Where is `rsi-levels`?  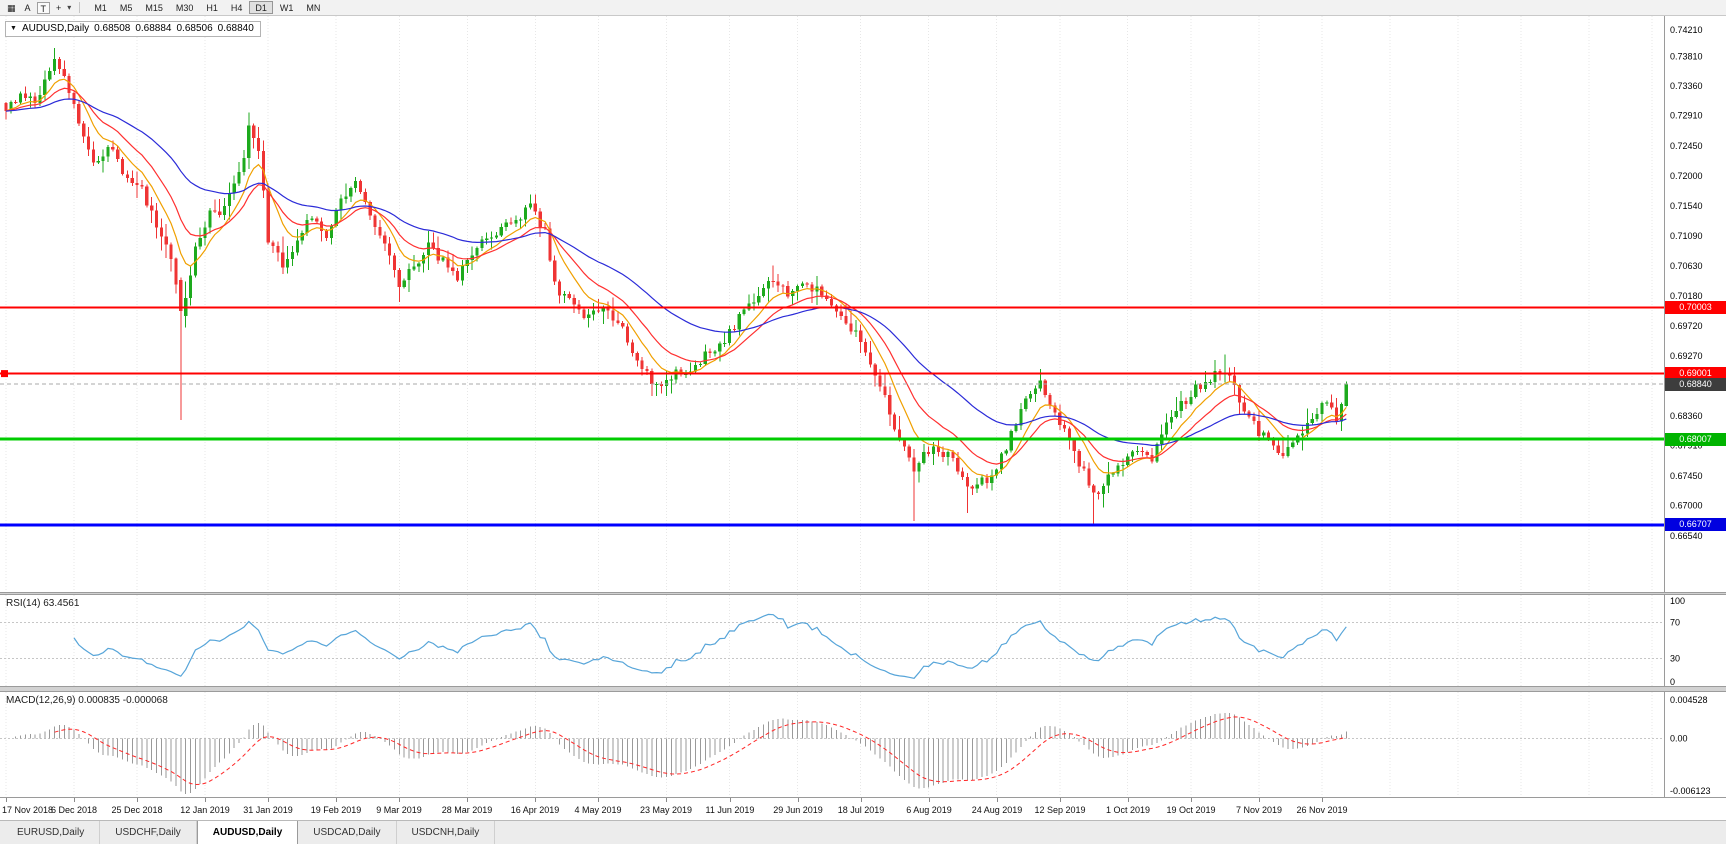
rsi-levels is located at coordinates (832, 640).